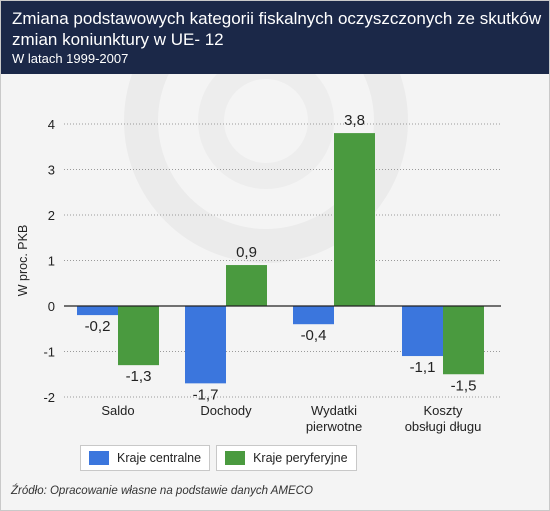  Describe the element at coordinates (226, 410) in the screenshot. I see `category-label: Dochody` at that location.